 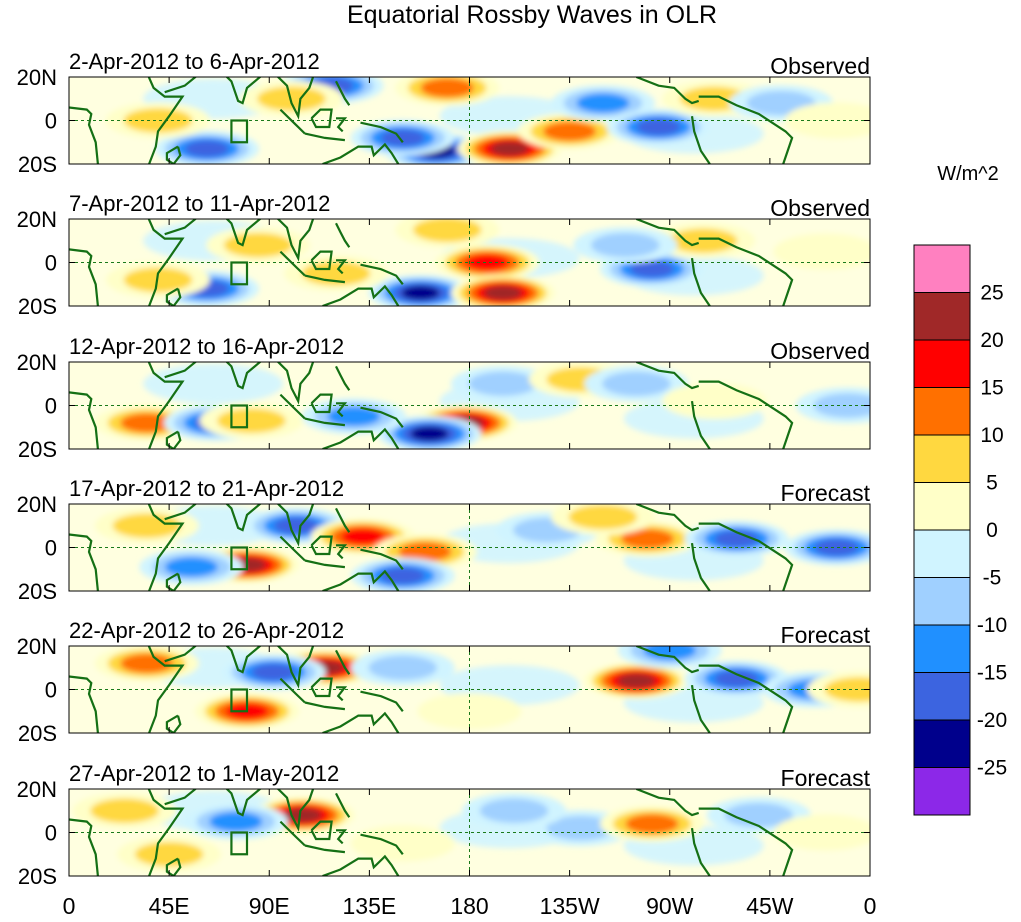 What do you see at coordinates (269, 906) in the screenshot?
I see `x-tick-label: 90E` at bounding box center [269, 906].